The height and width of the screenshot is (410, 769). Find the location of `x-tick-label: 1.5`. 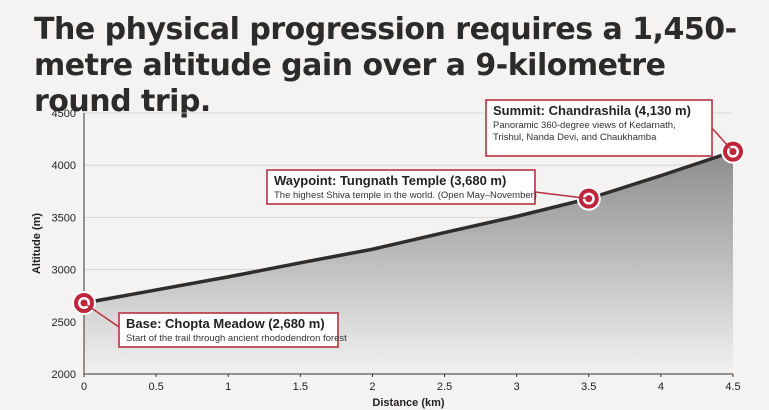

x-tick-label: 1.5 is located at coordinates (300, 387).